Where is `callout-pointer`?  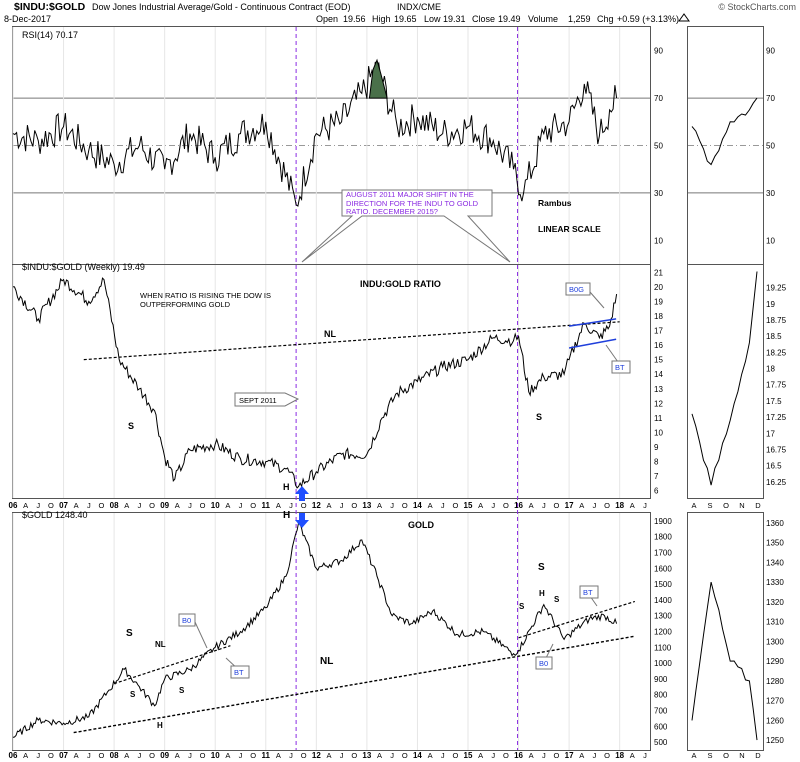 callout-pointer is located at coordinates (201, 635).